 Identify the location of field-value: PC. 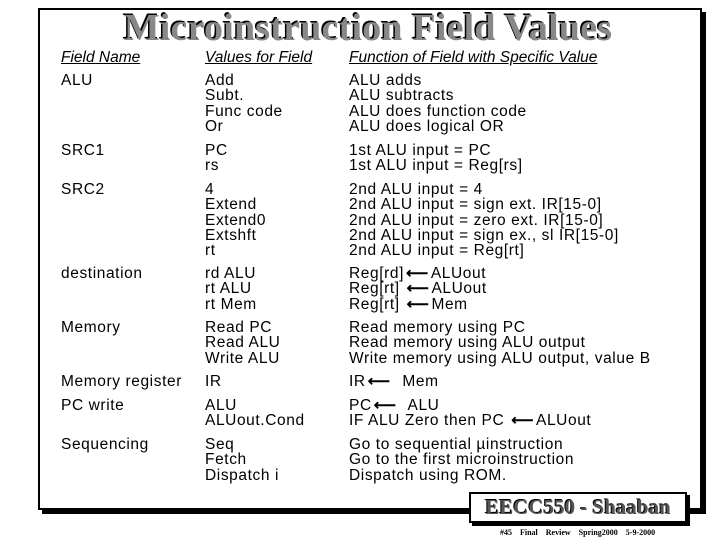
(216, 150).